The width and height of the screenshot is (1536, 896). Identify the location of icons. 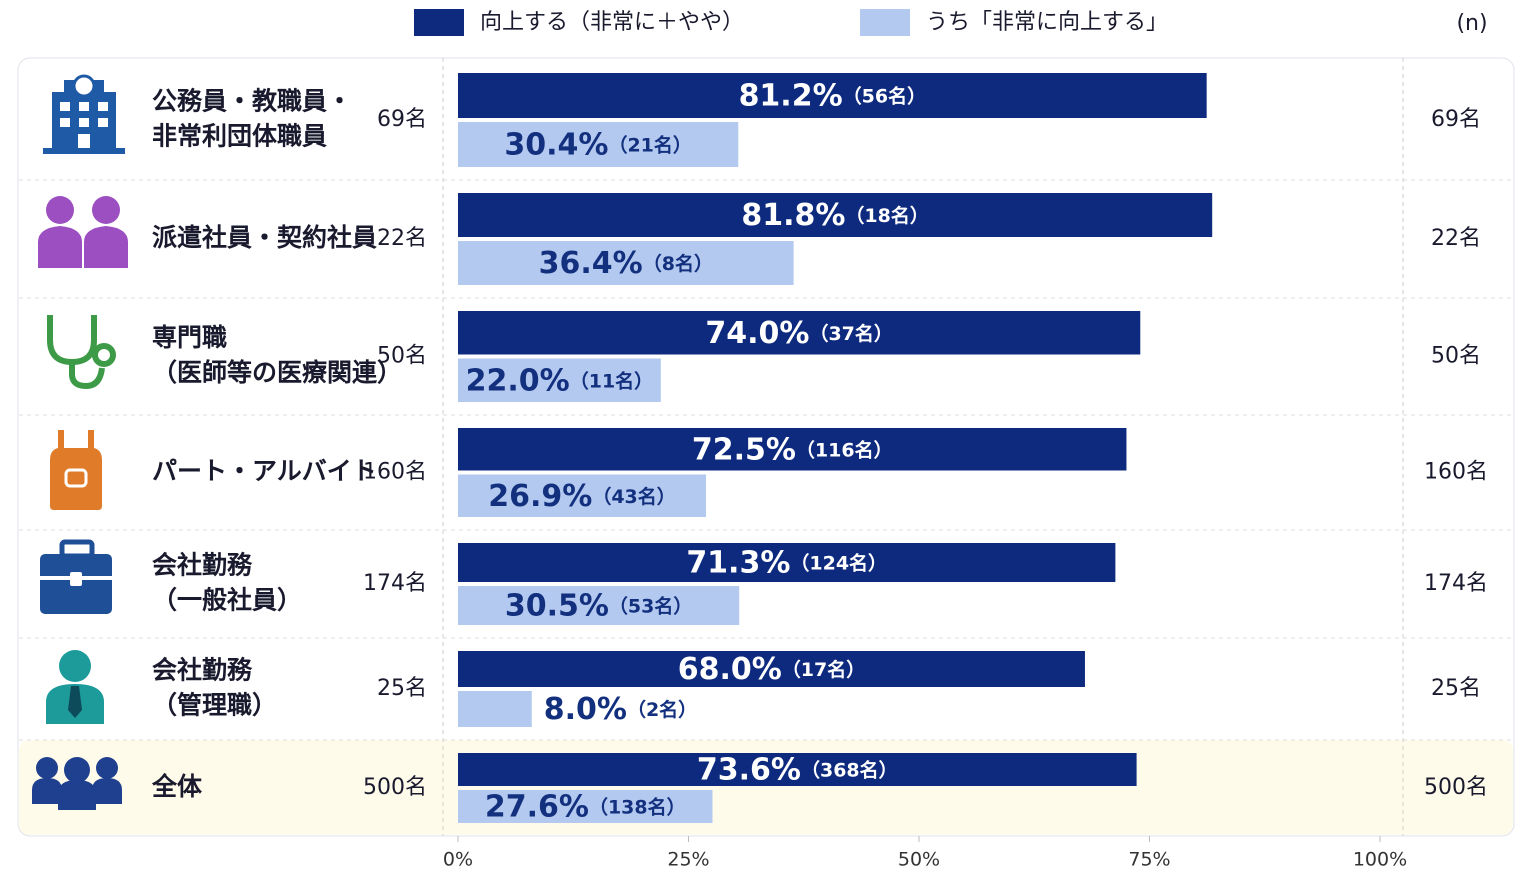
(80, 442).